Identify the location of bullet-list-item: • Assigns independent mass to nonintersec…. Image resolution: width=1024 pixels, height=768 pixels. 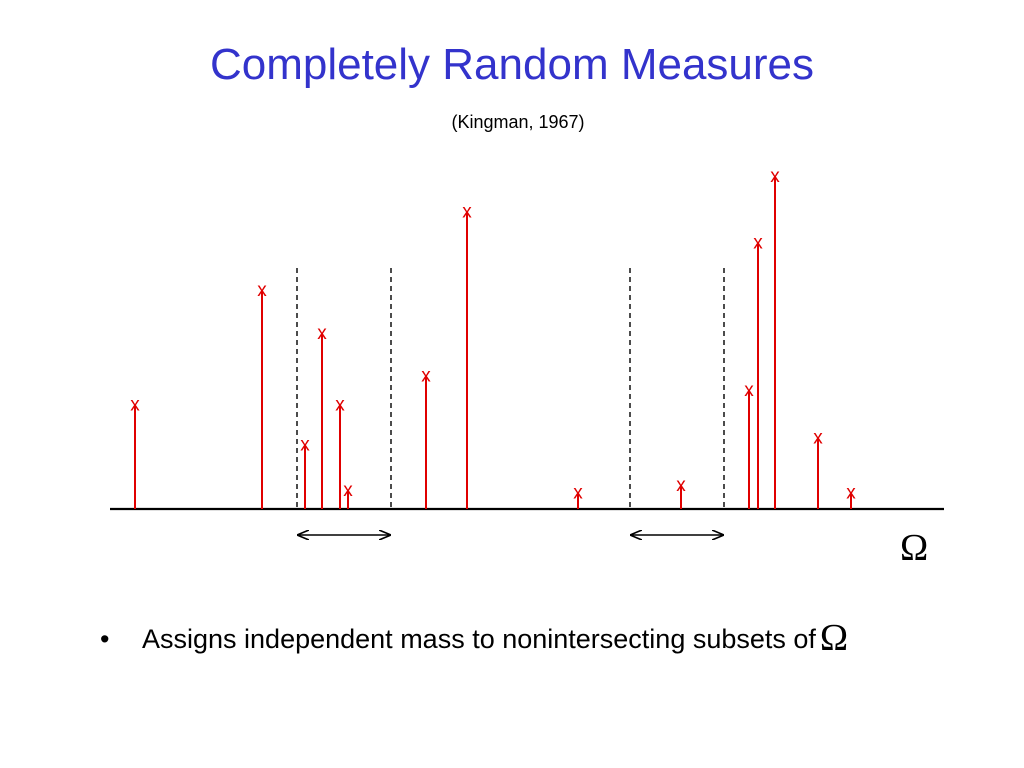
(474, 638).